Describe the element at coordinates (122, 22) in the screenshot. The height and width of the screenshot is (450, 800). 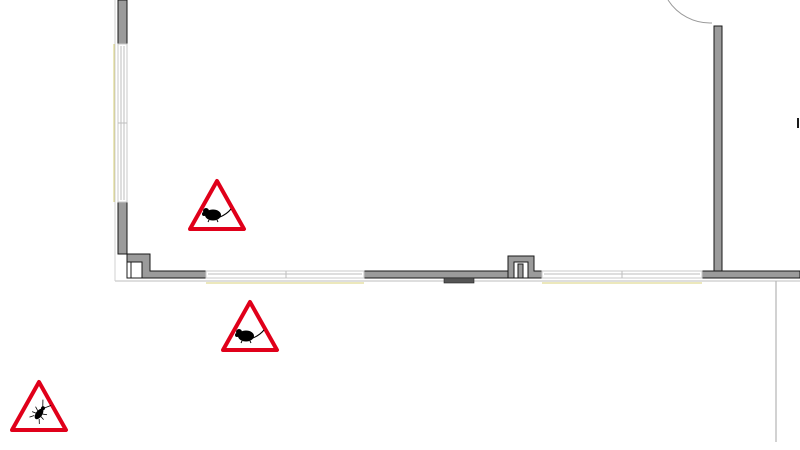
I see `left-wall-upper` at that location.